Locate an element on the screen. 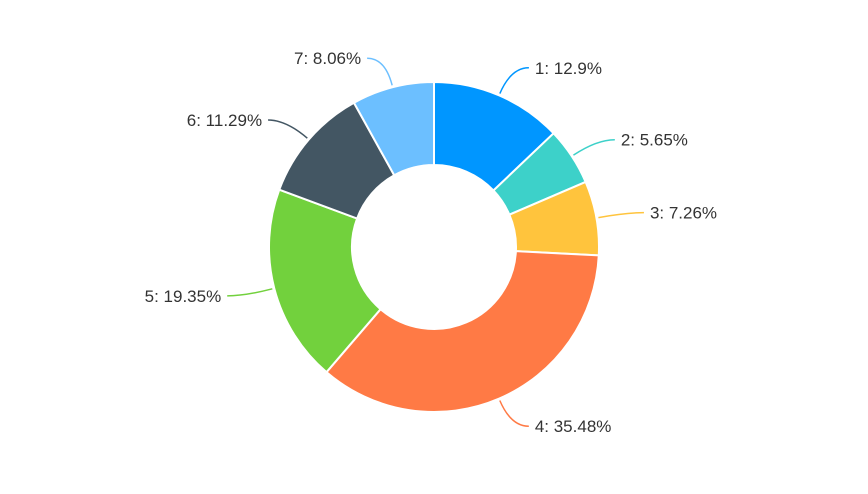 Image resolution: width=868 pixels, height=494 pixels. slice-label-3: 3: 7.26% is located at coordinates (683, 213).